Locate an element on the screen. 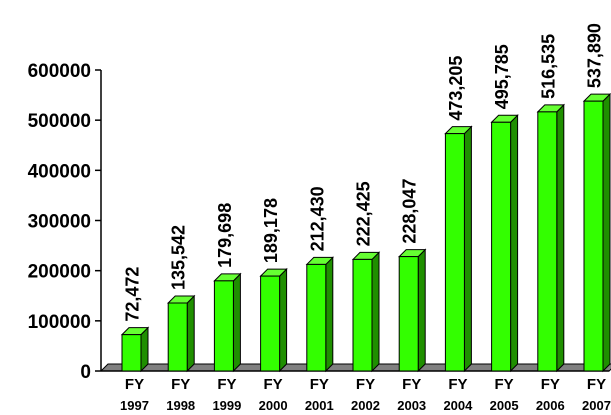 The width and height of the screenshot is (611, 415). value-label: 212,430 is located at coordinates (317, 218).